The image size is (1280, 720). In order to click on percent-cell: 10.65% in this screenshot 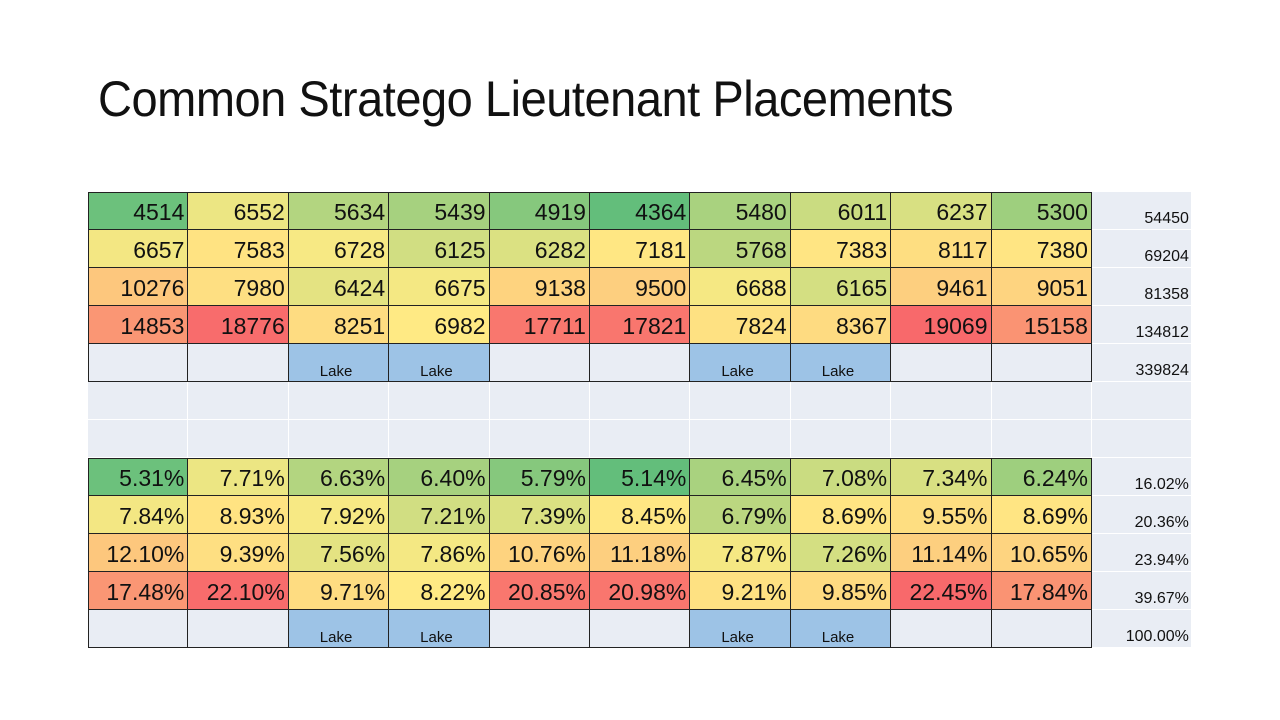, I will do `click(1041, 553)`.